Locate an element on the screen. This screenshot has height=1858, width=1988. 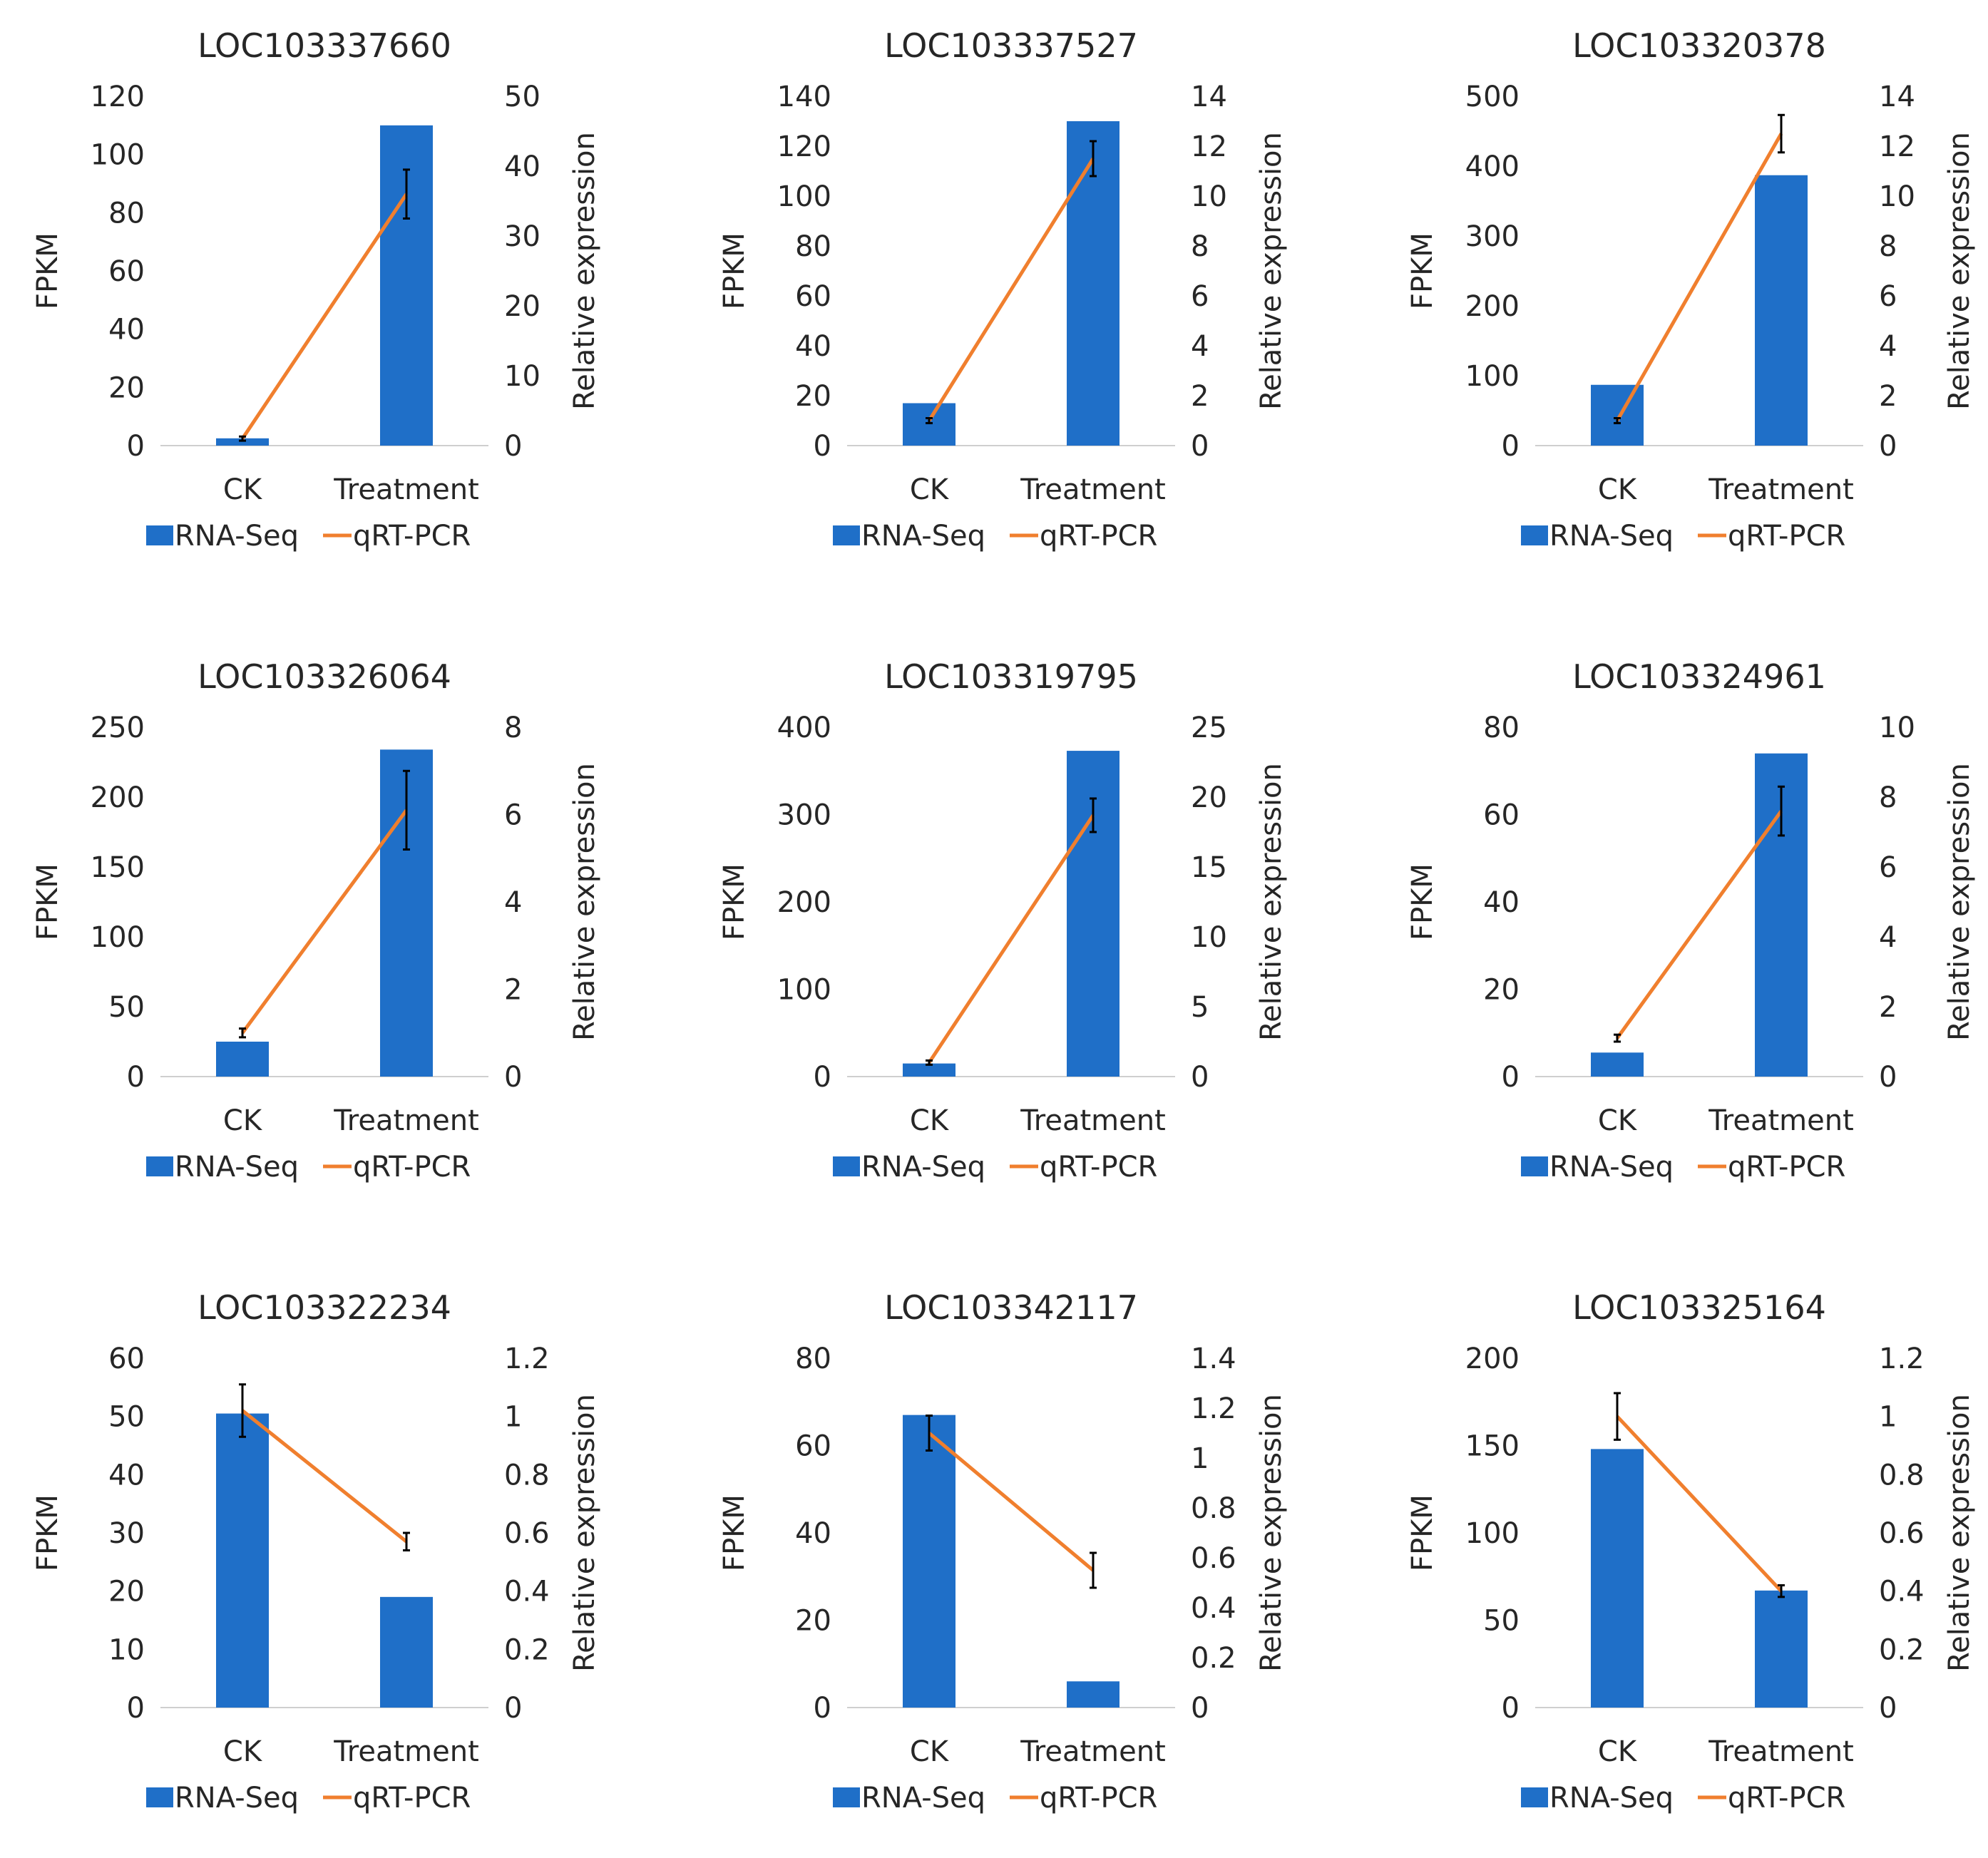
left-tick-label: 200 is located at coordinates (804, 902).